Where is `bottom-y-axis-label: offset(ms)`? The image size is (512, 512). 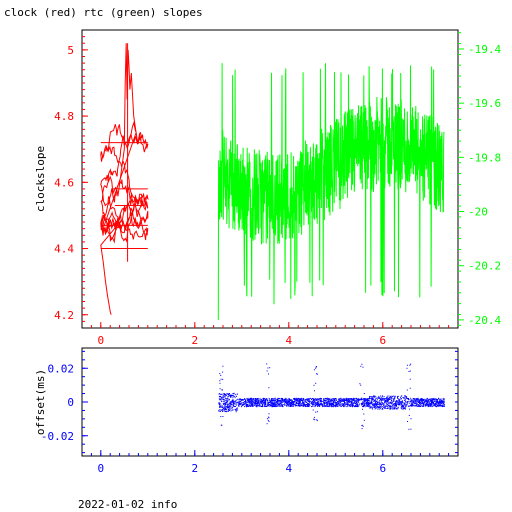
bottom-y-axis-label: offset(ms) is located at coordinates (40, 402).